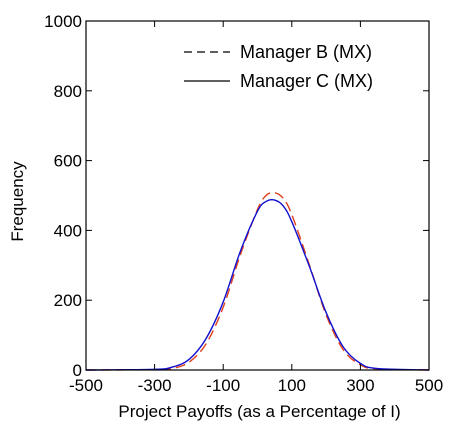 This screenshot has height=423, width=449. What do you see at coordinates (63, 21) in the screenshot?
I see `y-tick-label: 1000` at bounding box center [63, 21].